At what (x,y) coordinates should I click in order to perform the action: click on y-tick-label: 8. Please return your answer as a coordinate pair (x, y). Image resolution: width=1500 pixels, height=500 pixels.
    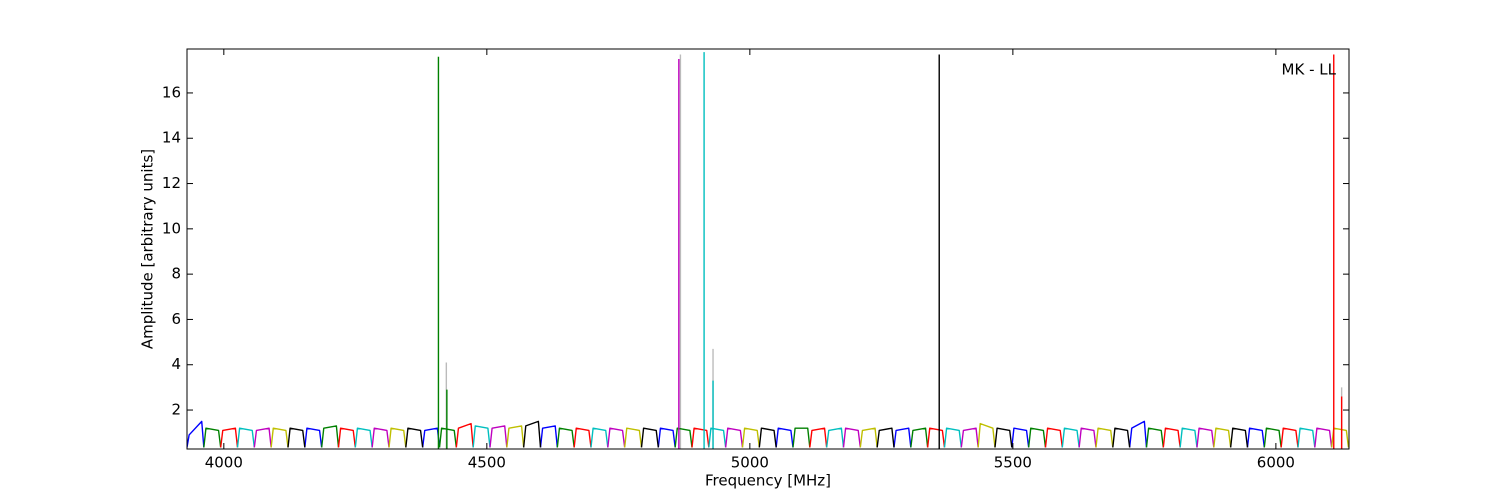
    Looking at the image, I should click on (176, 274).